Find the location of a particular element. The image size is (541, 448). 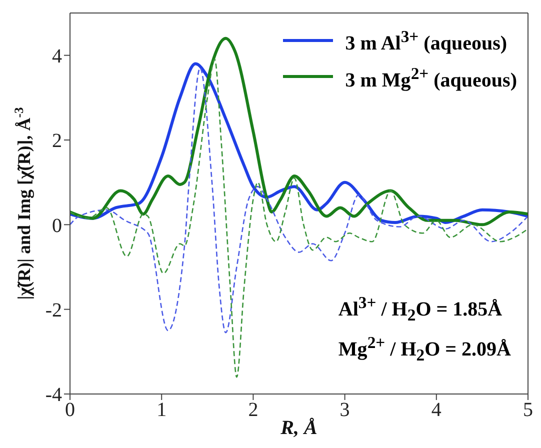

x-tick-label: 1 is located at coordinates (161, 410).